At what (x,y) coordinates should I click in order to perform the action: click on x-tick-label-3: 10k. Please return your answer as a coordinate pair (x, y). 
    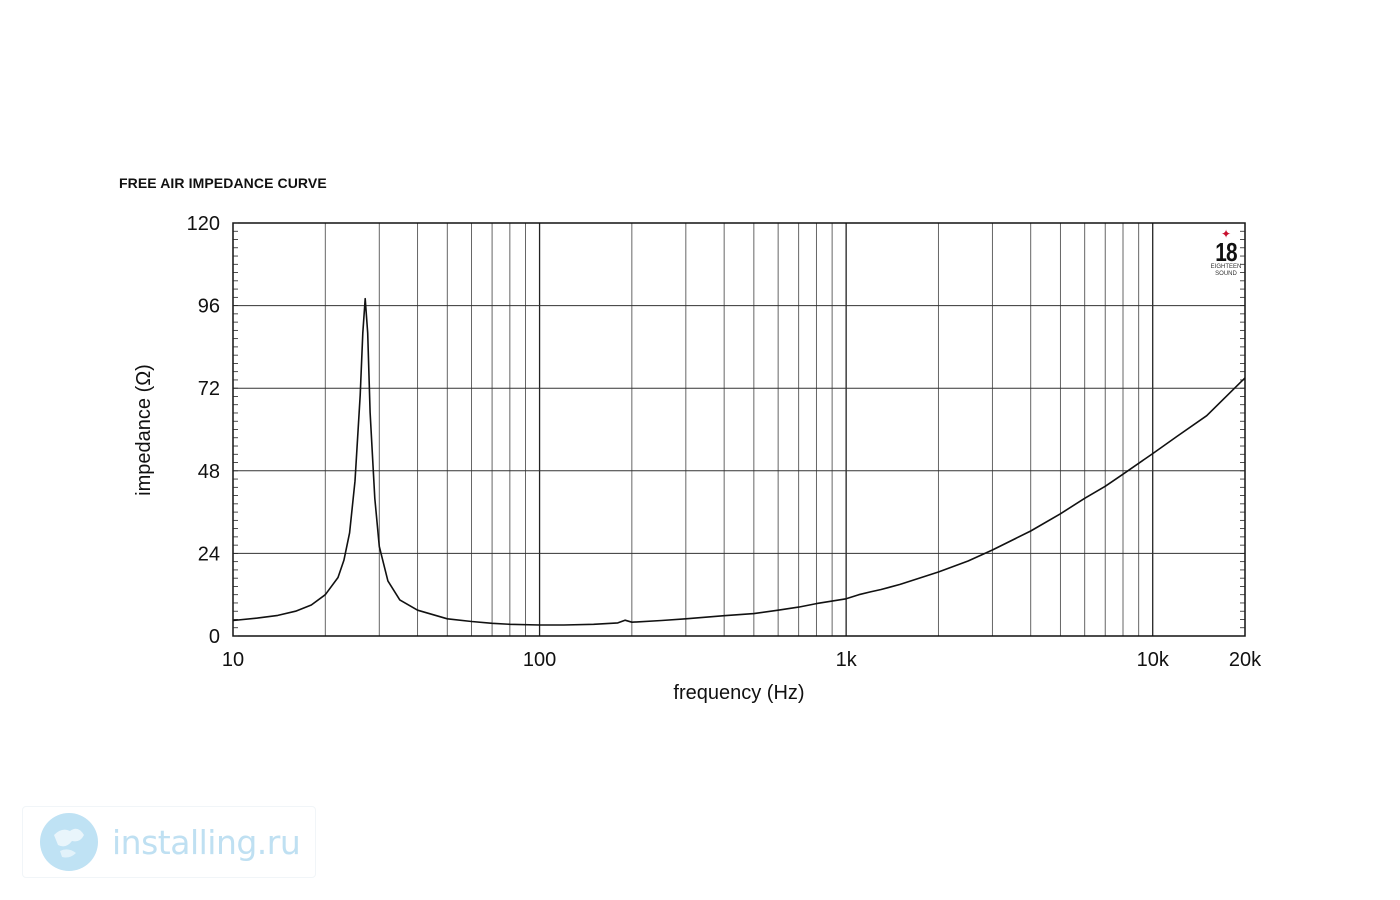
    Looking at the image, I should click on (1153, 660).